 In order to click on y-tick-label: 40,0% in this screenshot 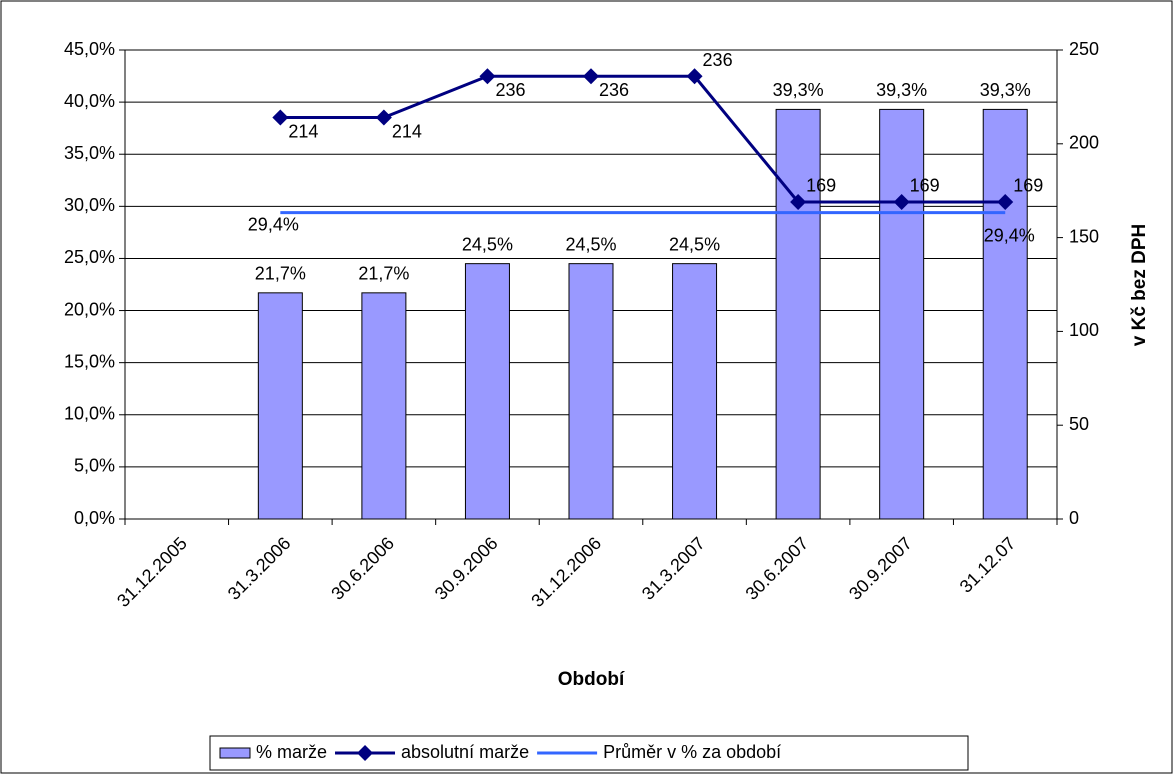, I will do `click(89, 101)`.